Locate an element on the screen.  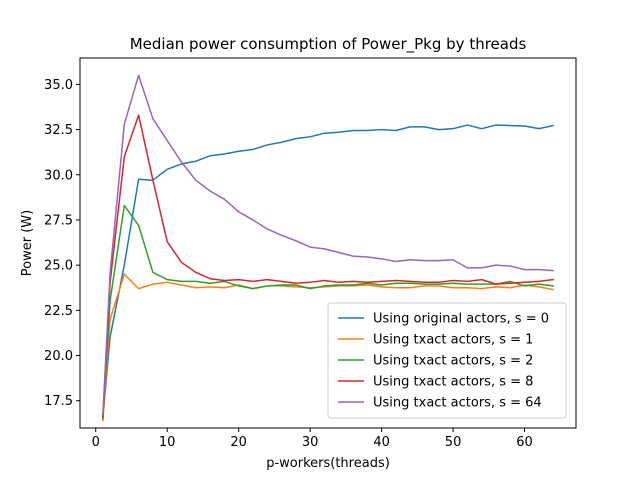
x-tick-label: 50 is located at coordinates (453, 442).